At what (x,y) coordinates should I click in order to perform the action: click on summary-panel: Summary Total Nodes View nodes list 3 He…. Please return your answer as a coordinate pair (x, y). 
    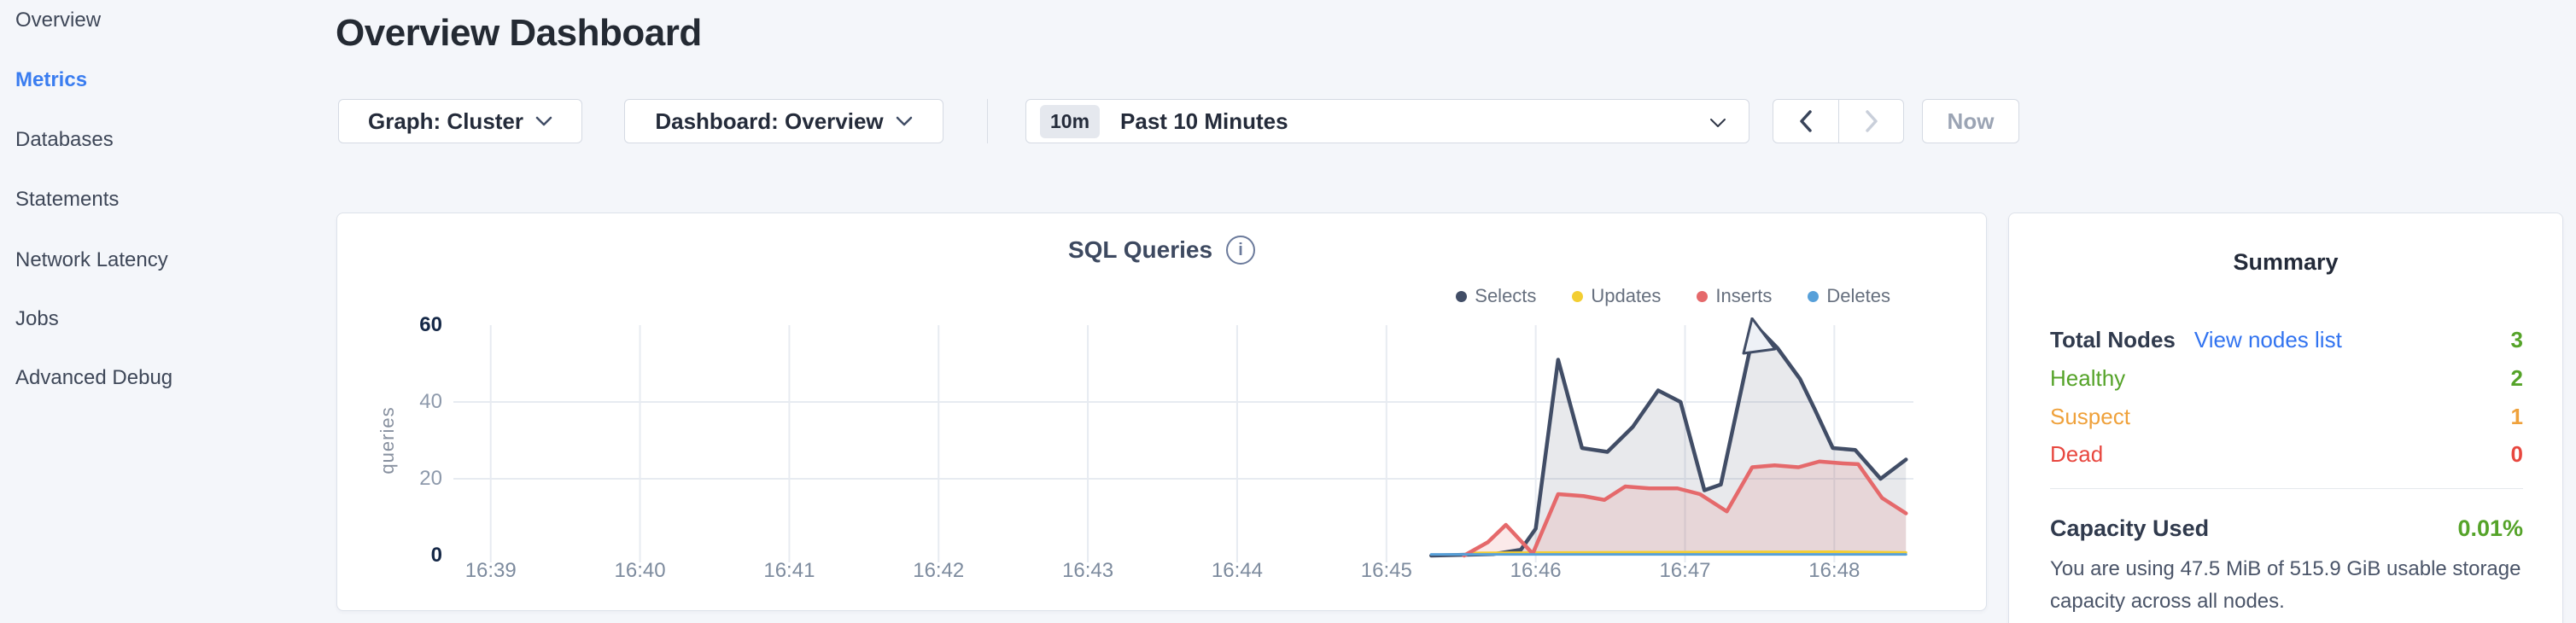
    Looking at the image, I should click on (2285, 418).